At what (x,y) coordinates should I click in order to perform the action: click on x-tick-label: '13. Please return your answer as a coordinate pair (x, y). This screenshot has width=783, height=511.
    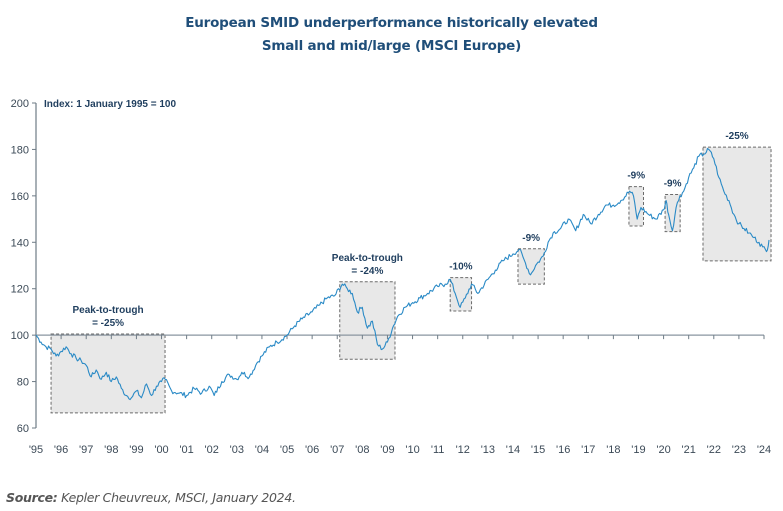
    Looking at the image, I should click on (488, 450).